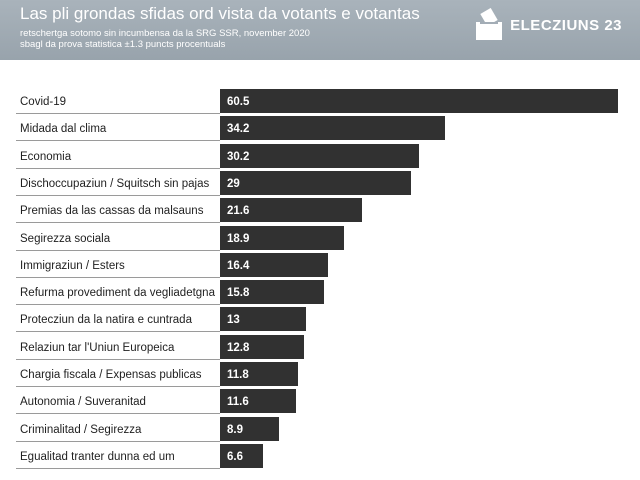 The height and width of the screenshot is (480, 640). What do you see at coordinates (63, 129) in the screenshot?
I see `category-label: Midada dal clima` at bounding box center [63, 129].